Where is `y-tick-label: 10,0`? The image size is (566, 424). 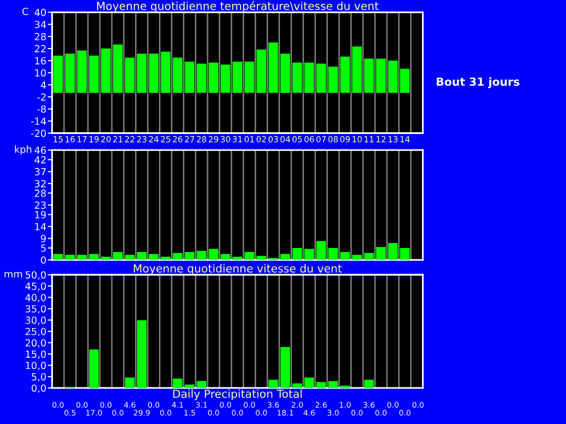
y-tick-label: 10,0 is located at coordinates (36, 366).